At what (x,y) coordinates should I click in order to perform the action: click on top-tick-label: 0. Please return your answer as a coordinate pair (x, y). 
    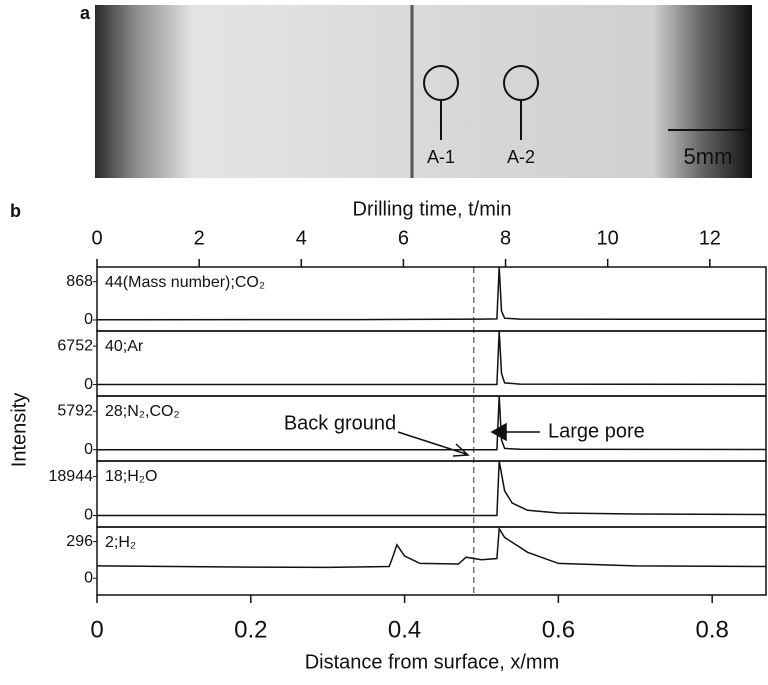
    Looking at the image, I should click on (96, 238).